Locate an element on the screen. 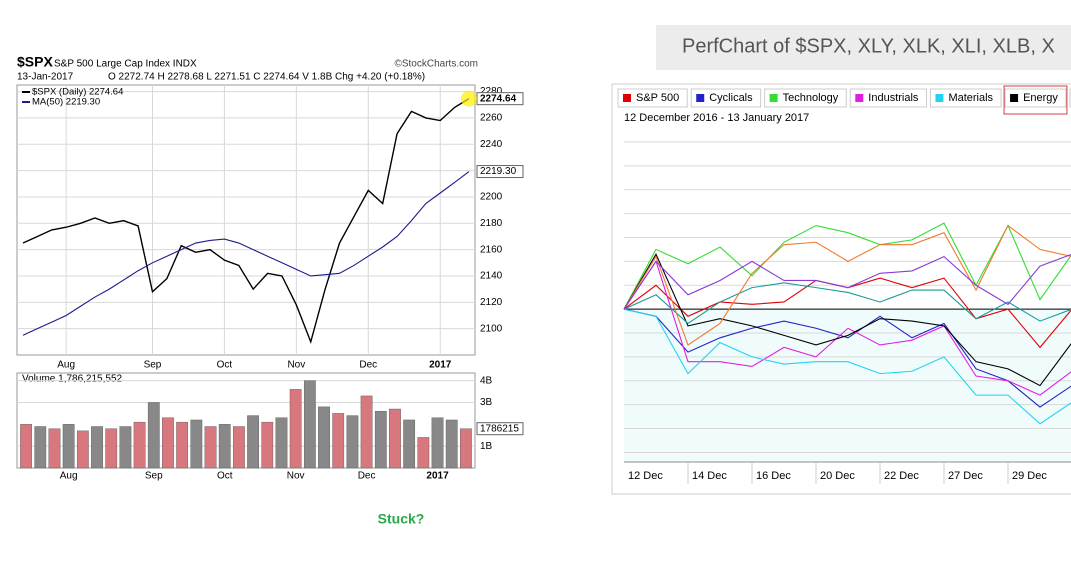 This screenshot has width=1071, height=562. y-tick-label: 2120 is located at coordinates (491, 302).